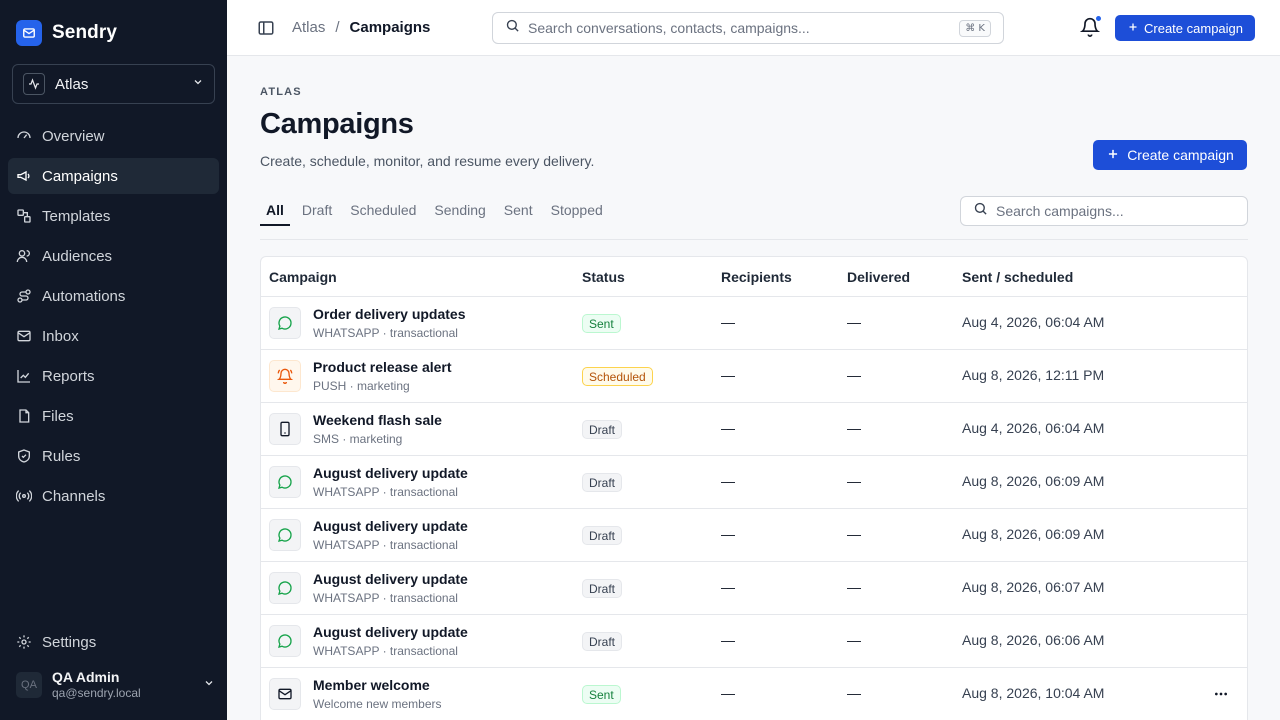 Image resolution: width=1280 pixels, height=720 pixels. I want to click on user-menu: QA QA Admin qa@sendry.local, so click(115, 685).